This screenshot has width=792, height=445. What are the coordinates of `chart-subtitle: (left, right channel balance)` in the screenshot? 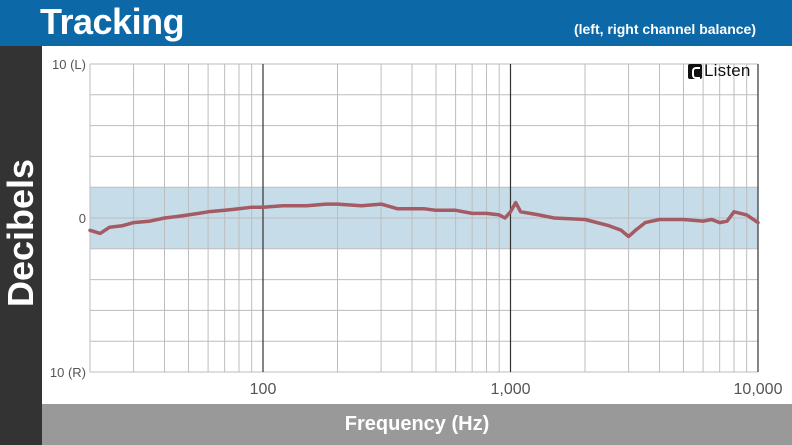 It's located at (664, 29).